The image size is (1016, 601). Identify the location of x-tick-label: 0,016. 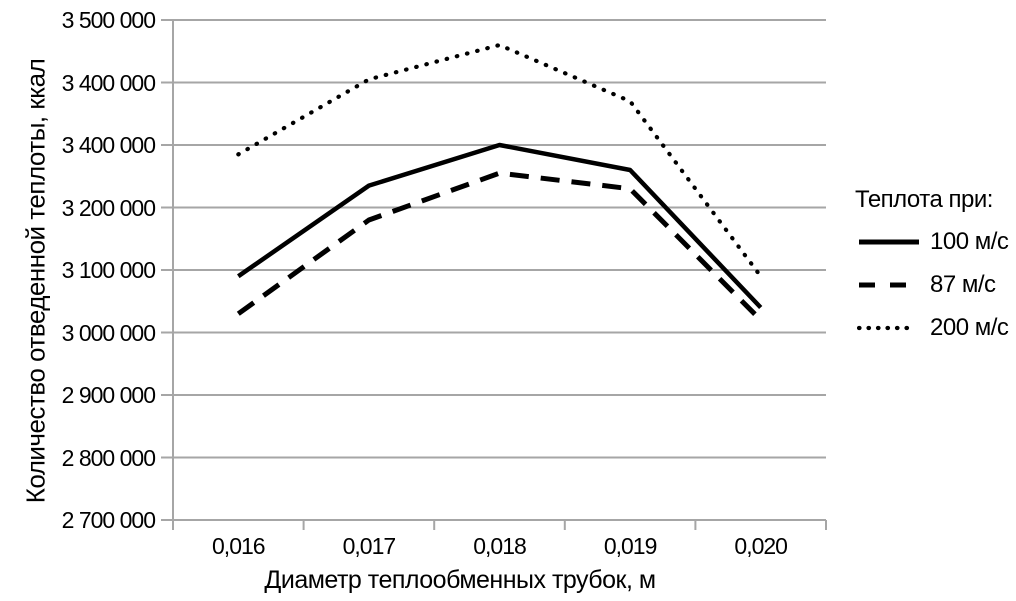
(239, 546).